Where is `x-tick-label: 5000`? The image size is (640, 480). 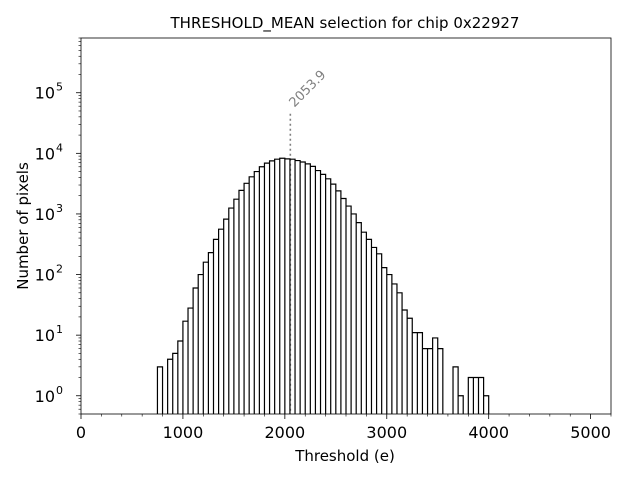 x-tick-label: 5000 is located at coordinates (590, 432).